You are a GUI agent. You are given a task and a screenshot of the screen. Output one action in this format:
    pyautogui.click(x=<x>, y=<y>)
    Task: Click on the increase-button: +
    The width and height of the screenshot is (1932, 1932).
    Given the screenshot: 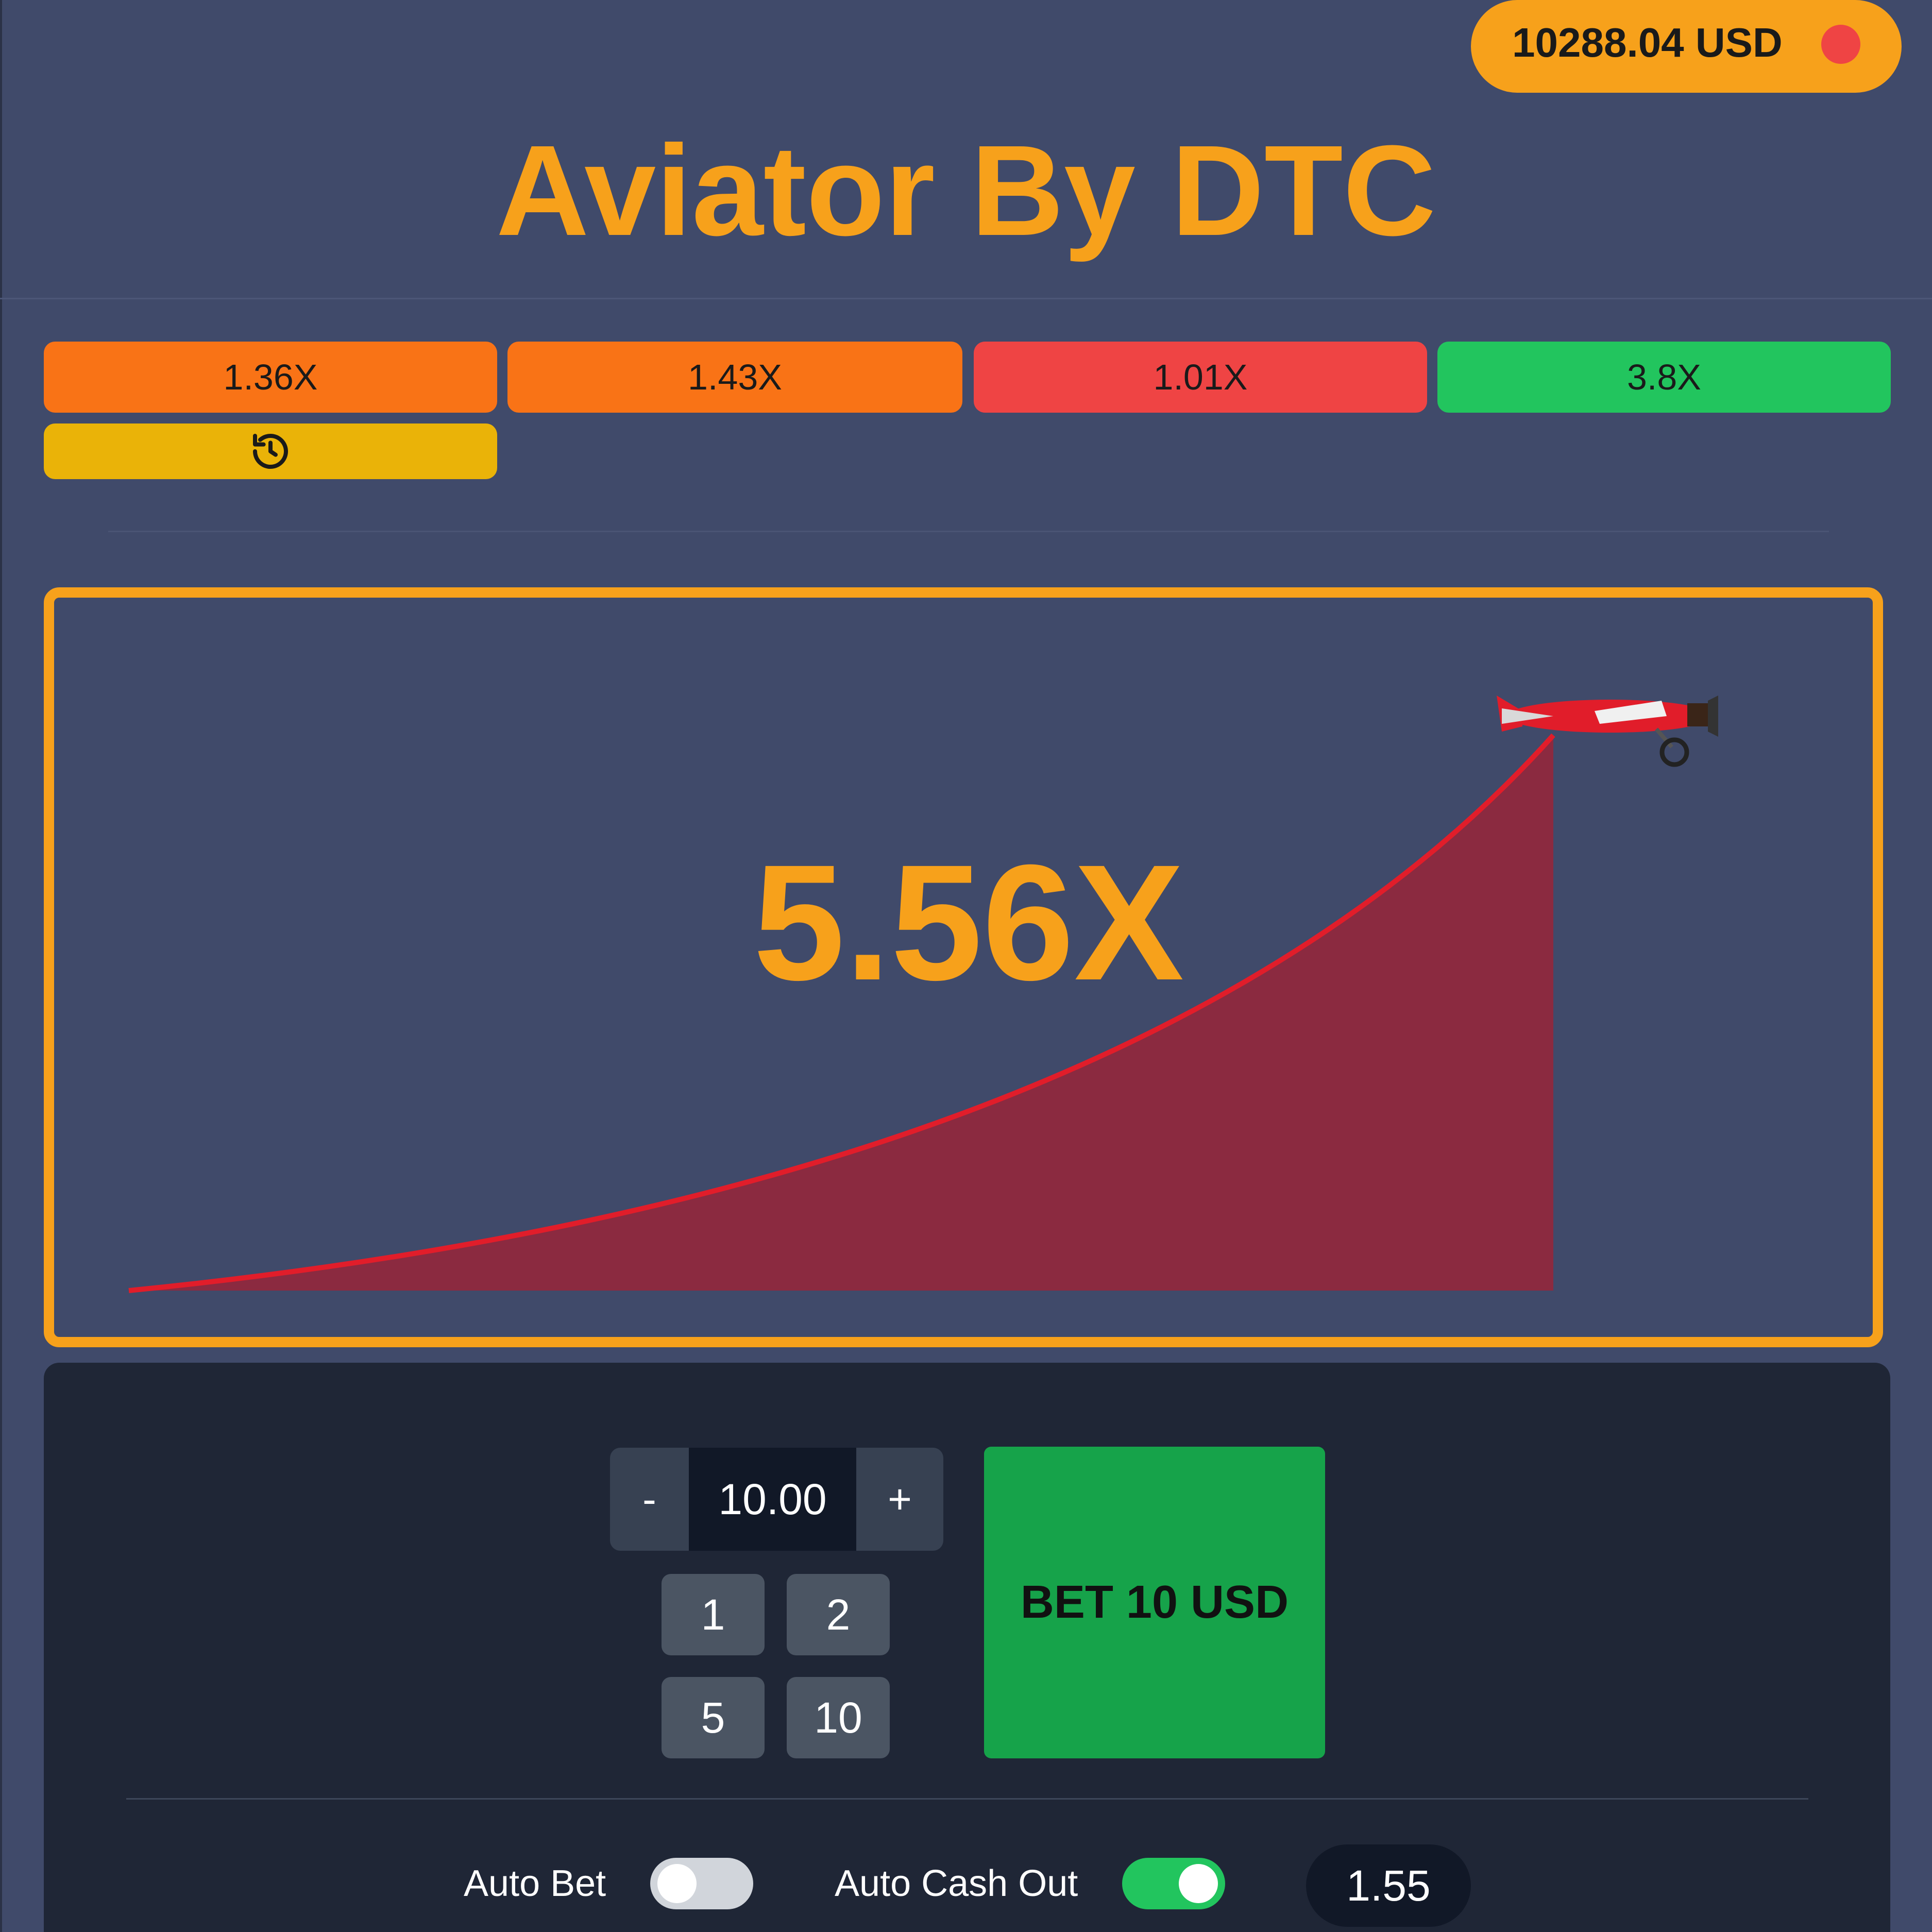 What is the action you would take?
    pyautogui.click(x=900, y=1499)
    